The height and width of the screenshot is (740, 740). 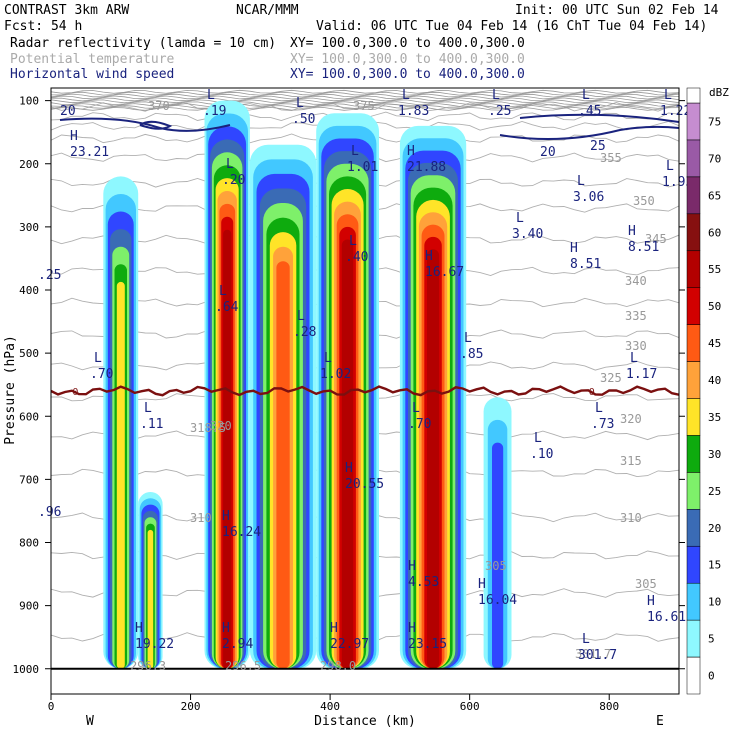 What do you see at coordinates (597, 655) in the screenshot?
I see `high-low-value: 301.7` at bounding box center [597, 655].